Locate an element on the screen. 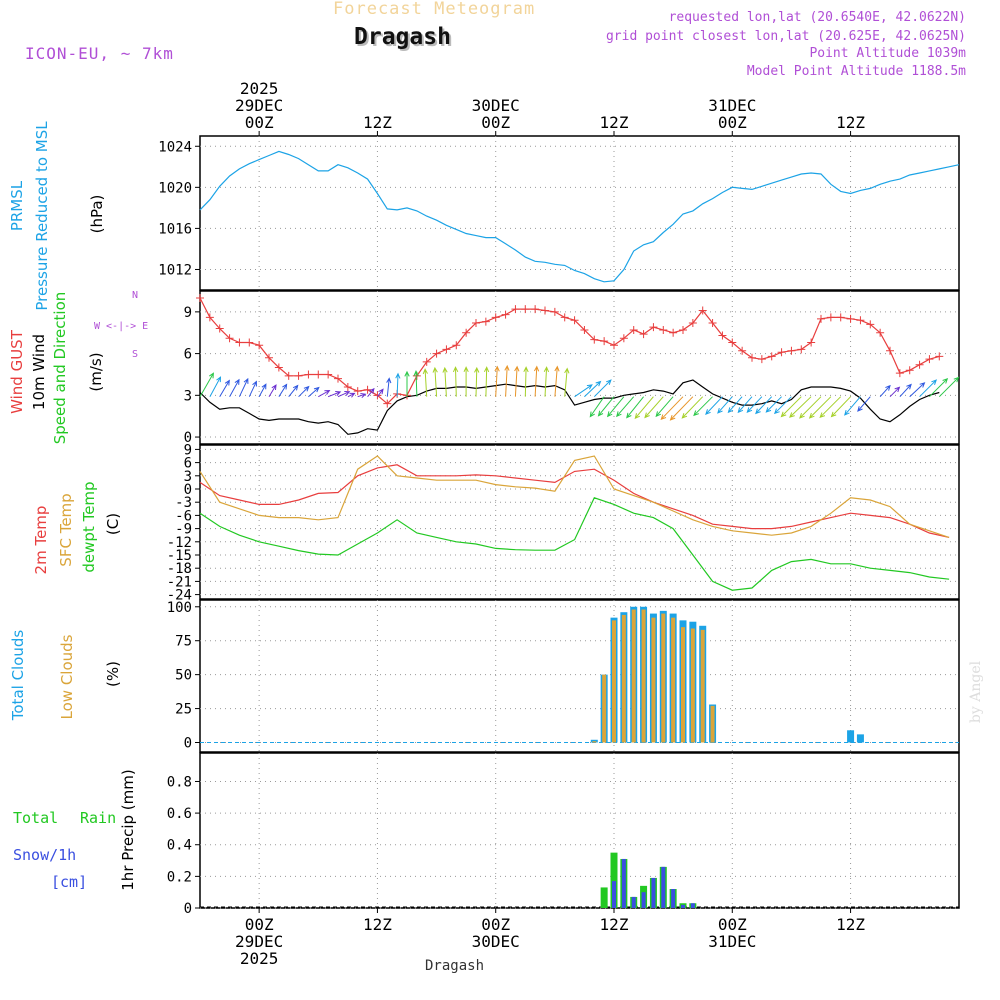  panel-frame-temperature is located at coordinates (579, 522).